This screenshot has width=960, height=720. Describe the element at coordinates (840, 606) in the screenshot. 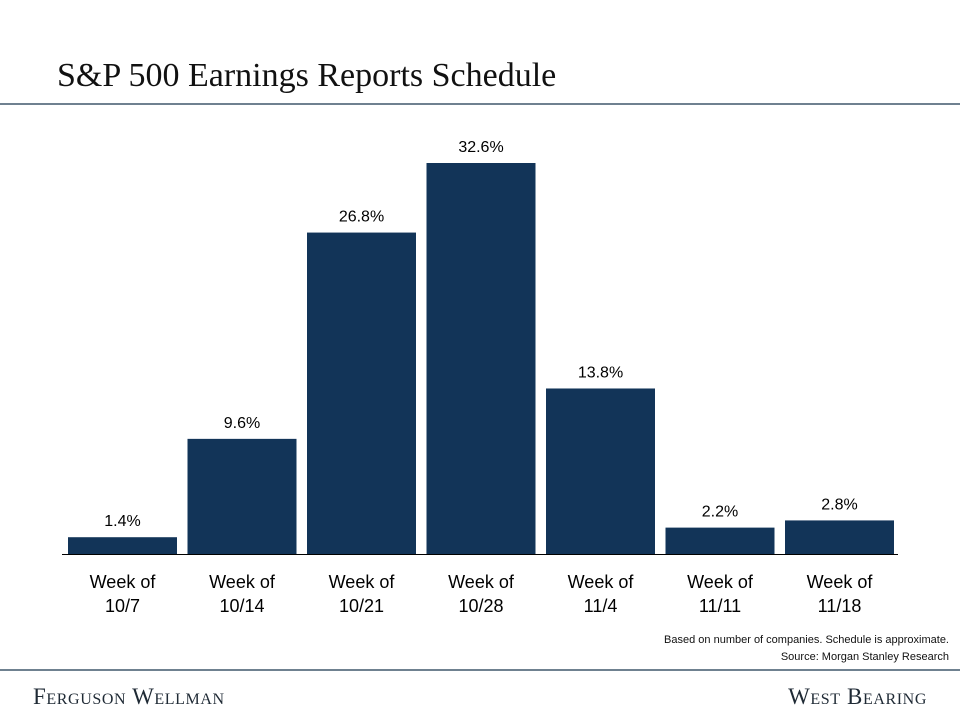

I see `x-tick-label-6-line-1: 11/18` at that location.